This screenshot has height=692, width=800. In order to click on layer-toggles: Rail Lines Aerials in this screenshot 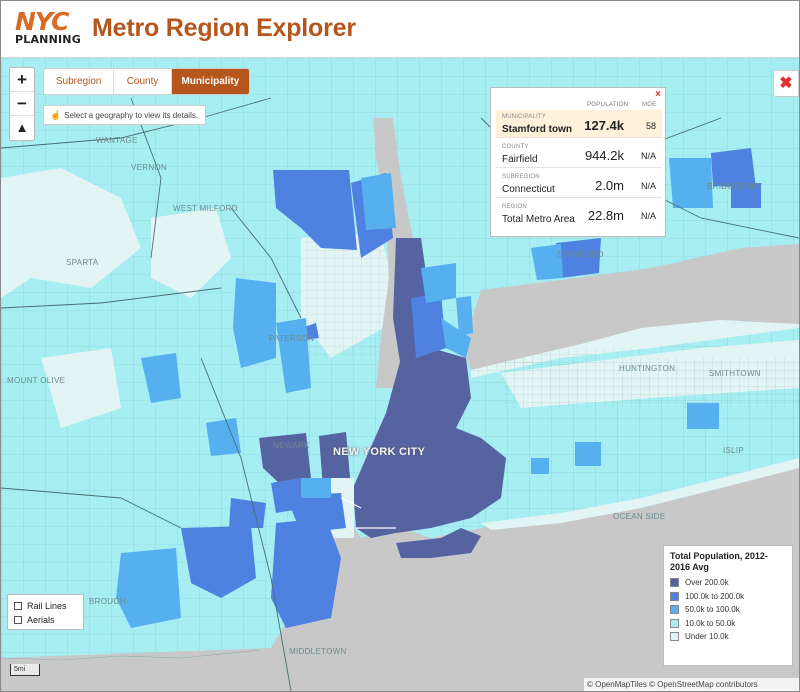, I will do `click(45, 612)`.